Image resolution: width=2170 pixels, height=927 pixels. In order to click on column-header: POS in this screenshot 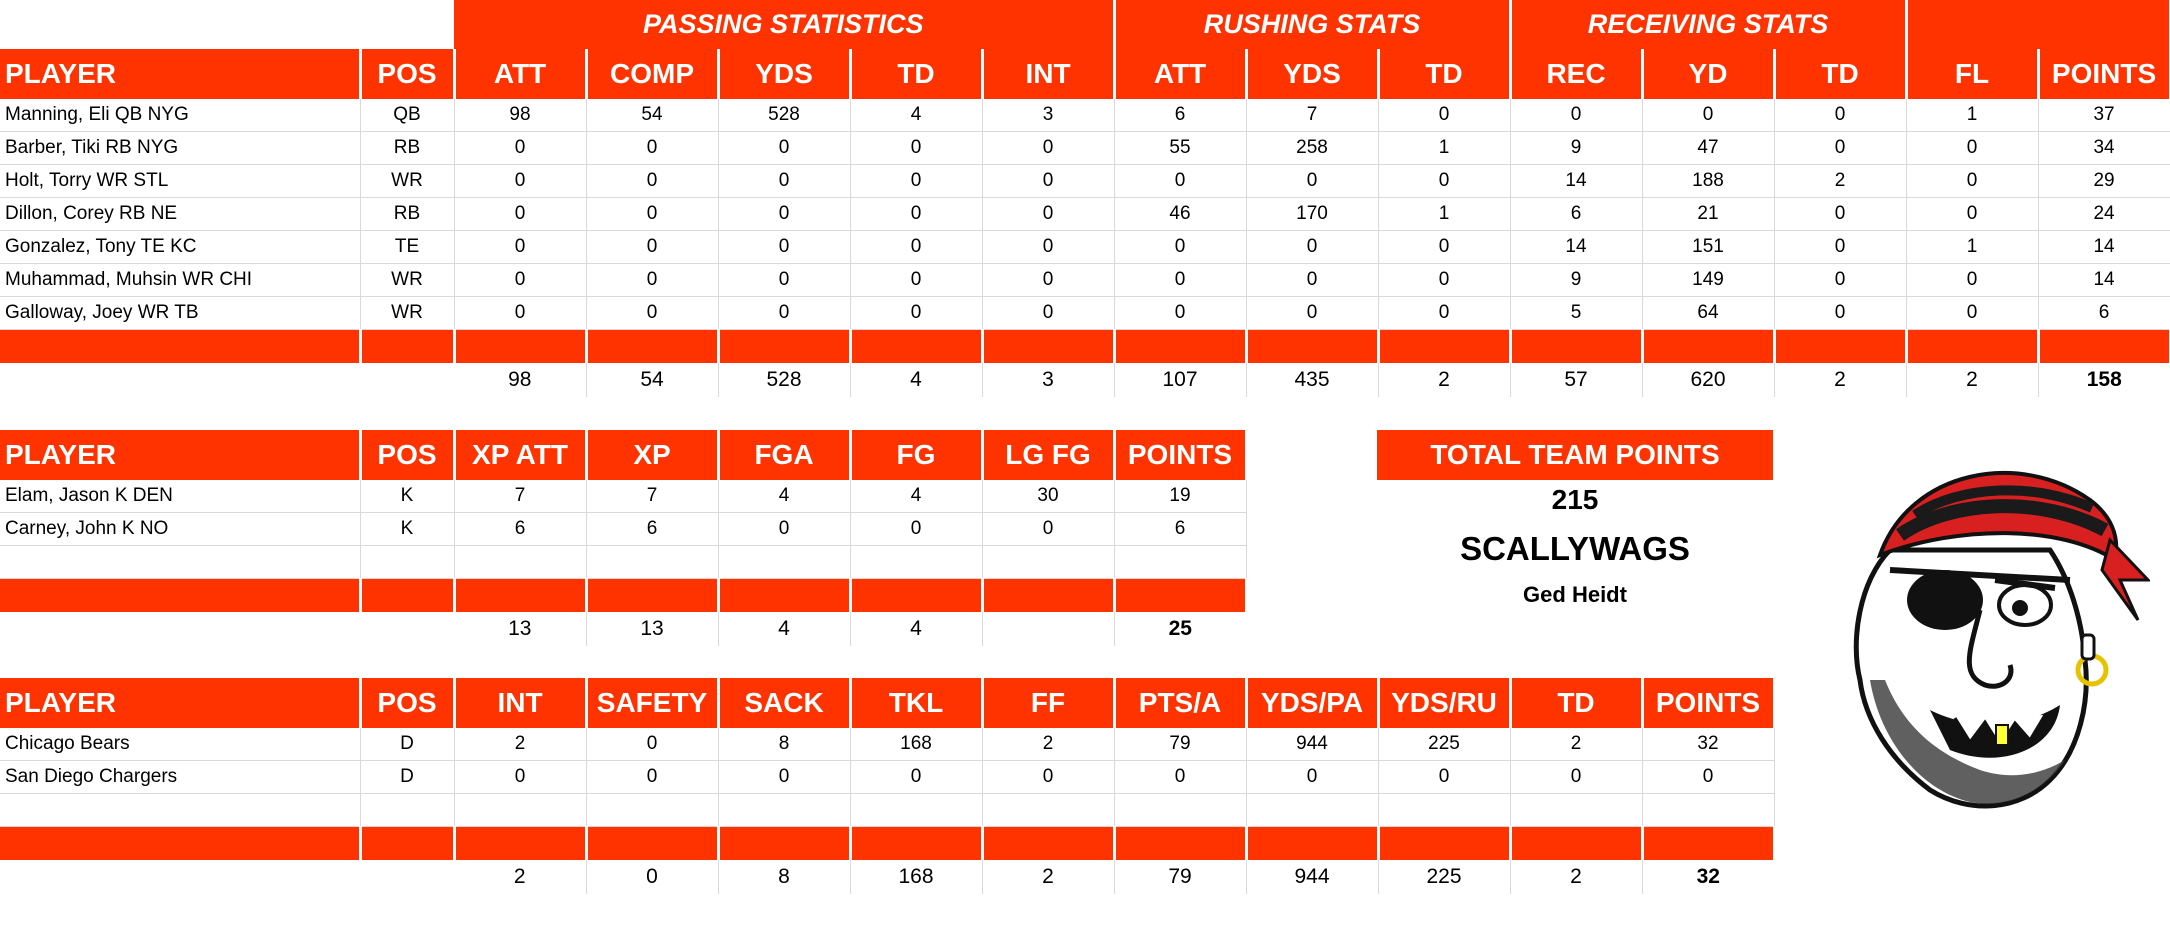, I will do `click(408, 455)`.